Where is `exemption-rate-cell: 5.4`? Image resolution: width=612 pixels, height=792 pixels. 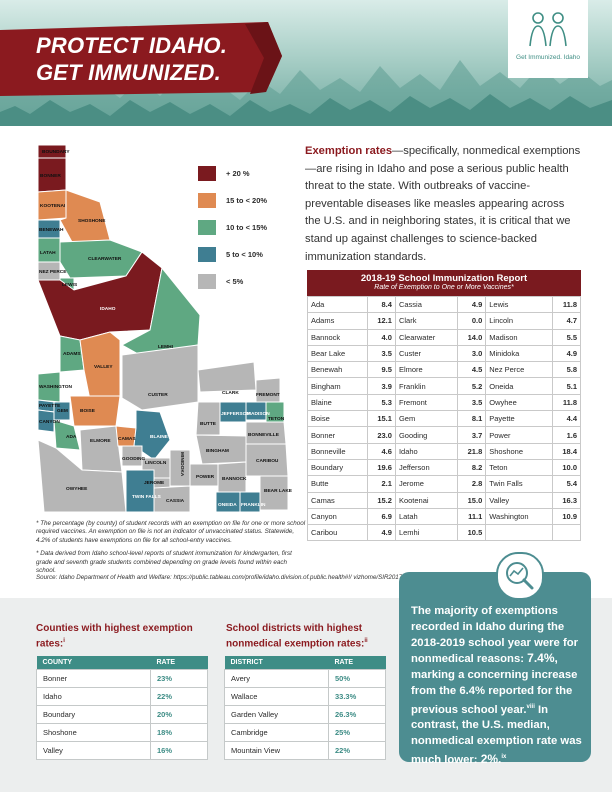 exemption-rate-cell: 5.4 is located at coordinates (566, 484).